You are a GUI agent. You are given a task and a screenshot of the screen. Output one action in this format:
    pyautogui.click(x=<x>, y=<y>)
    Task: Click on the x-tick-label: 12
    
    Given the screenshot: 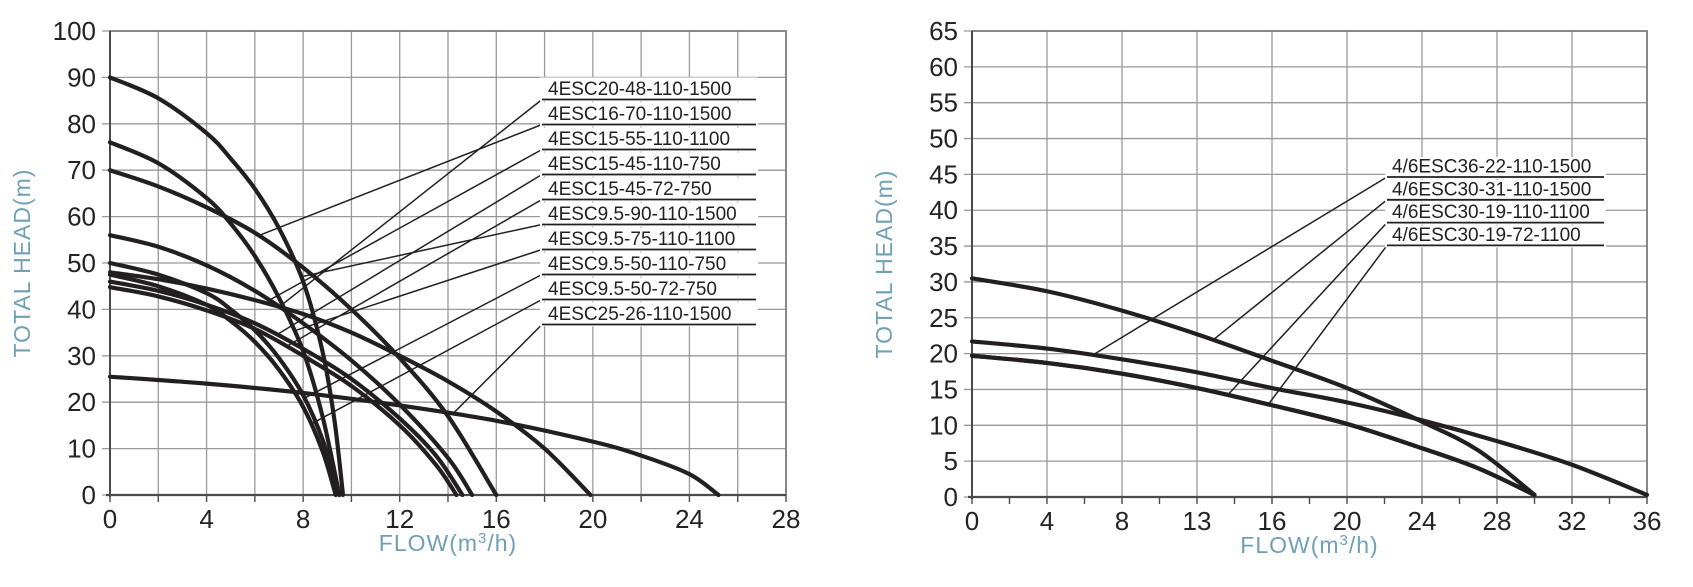 What is the action you would take?
    pyautogui.click(x=399, y=519)
    